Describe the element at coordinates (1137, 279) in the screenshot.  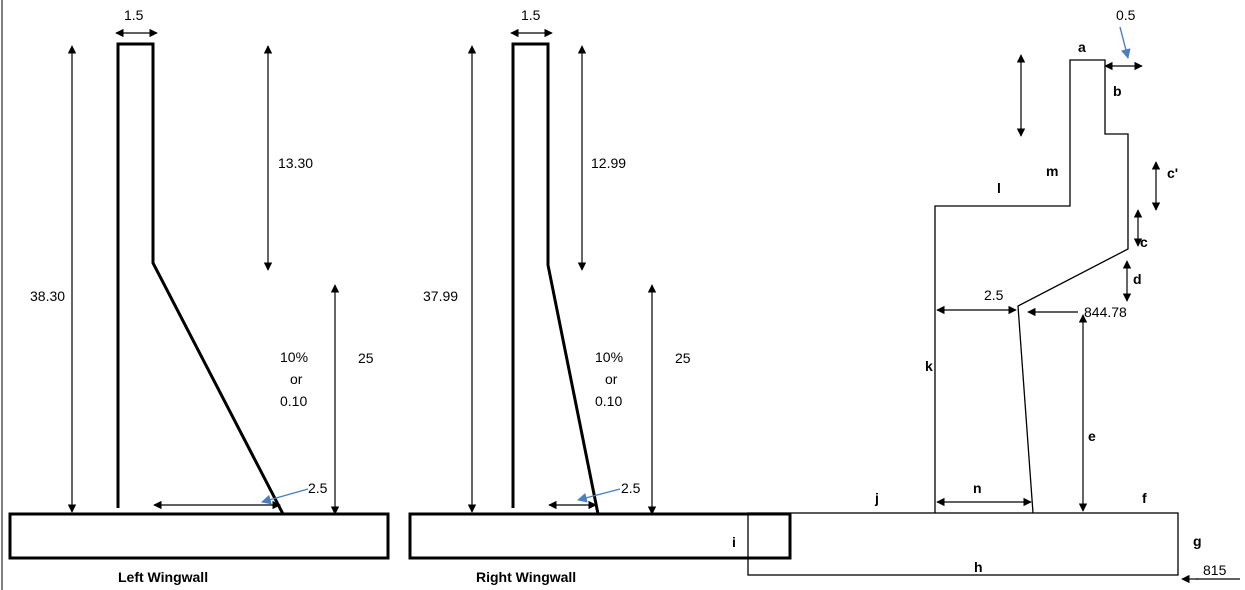
I see `label-d: d` at that location.